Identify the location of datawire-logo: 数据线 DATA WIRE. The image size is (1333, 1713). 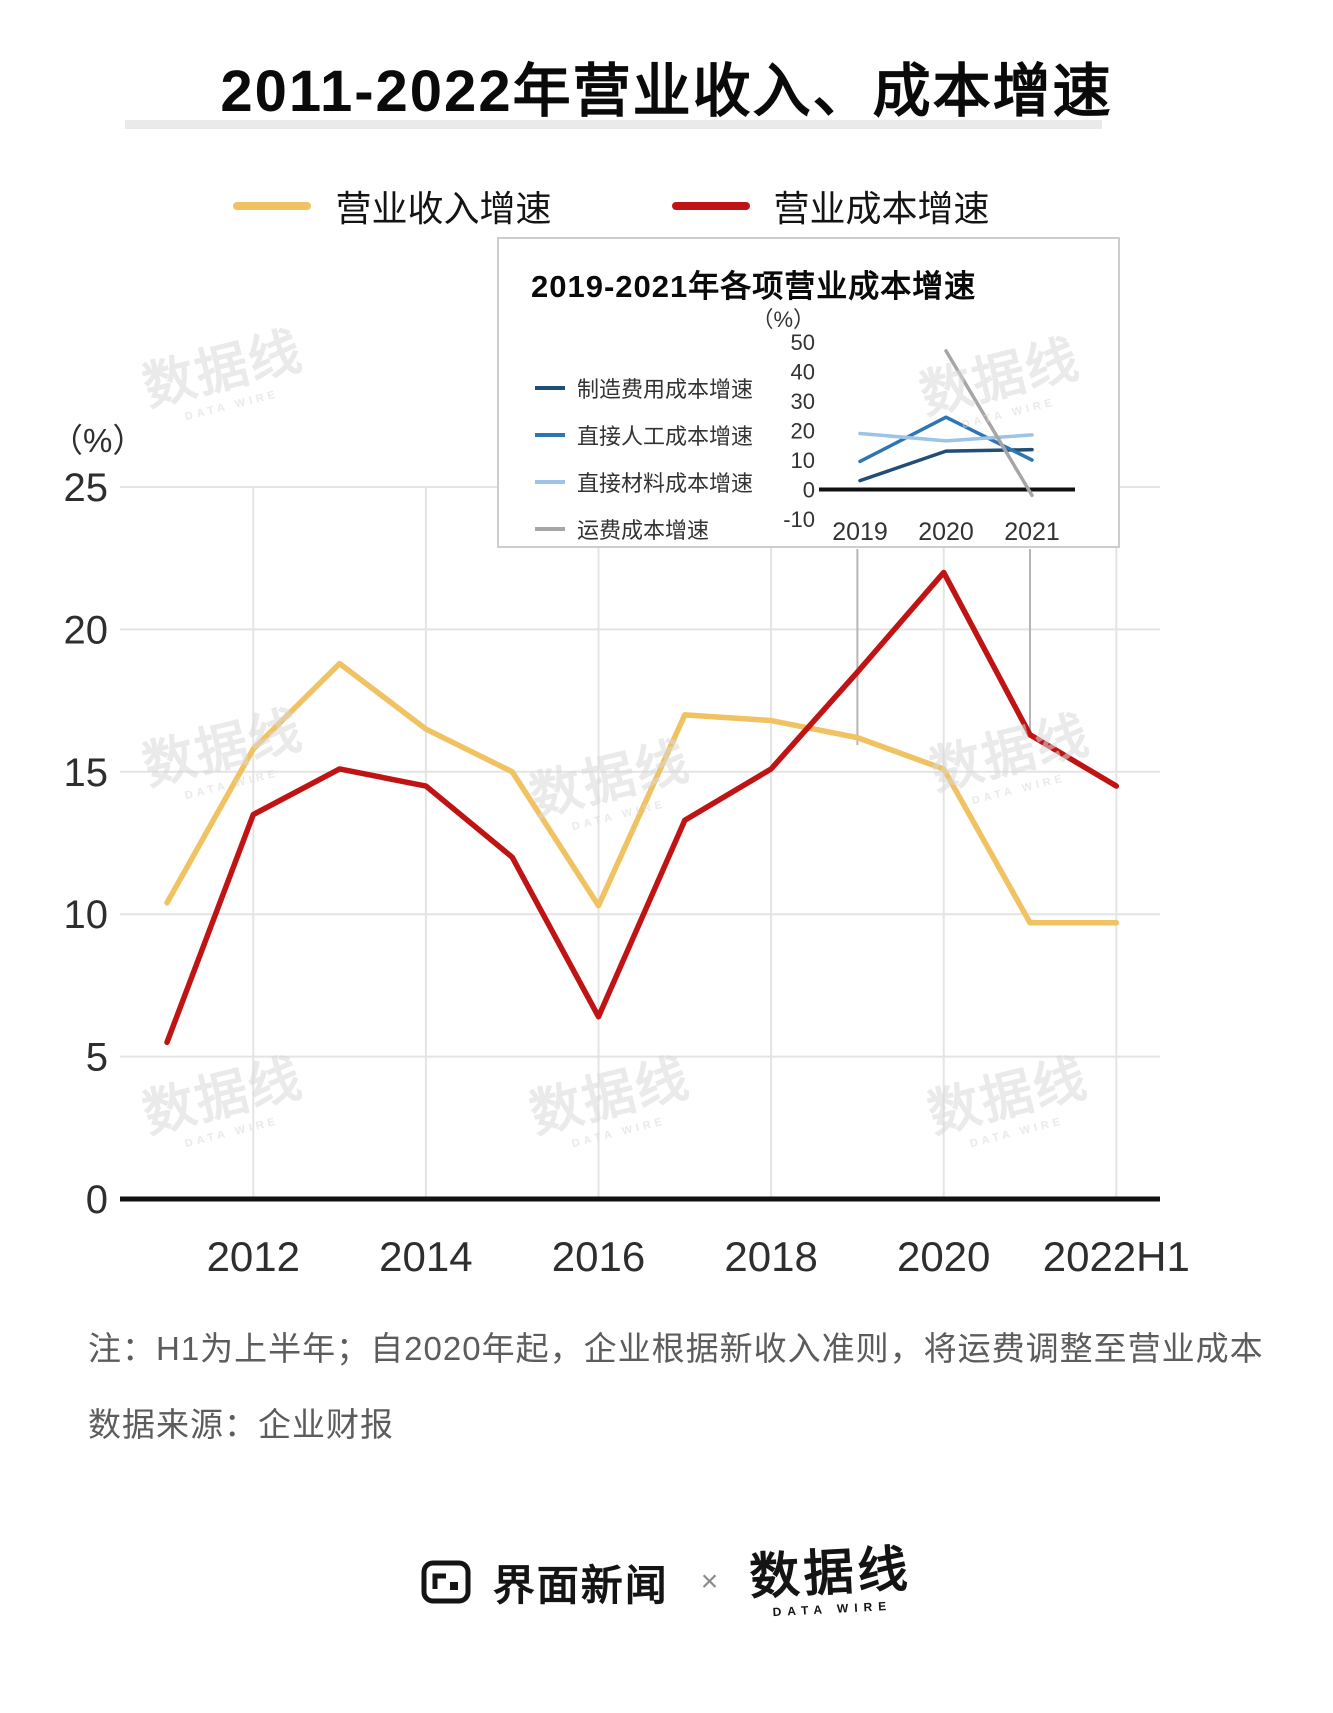
(831, 1580).